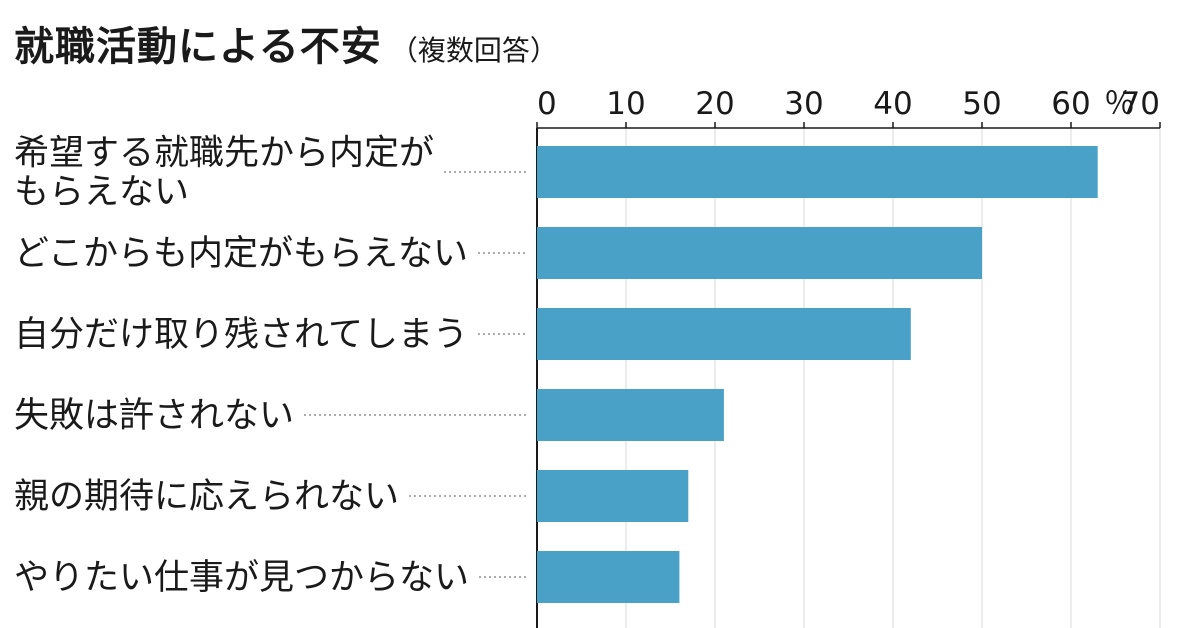  I want to click on category-label-line: 希望する就職先から内定が, so click(224, 154).